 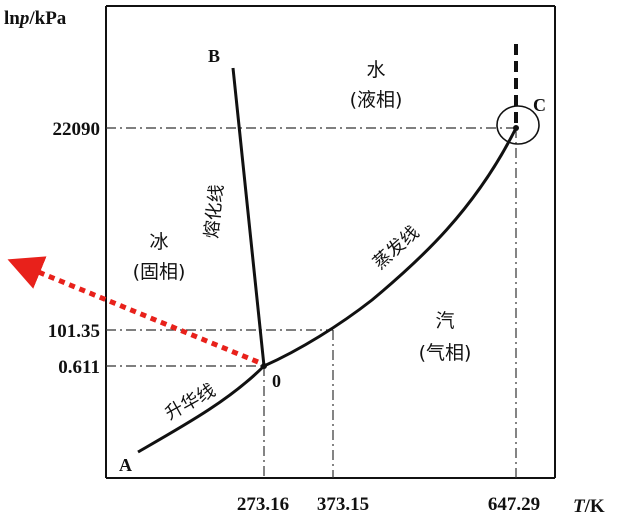 What do you see at coordinates (444, 321) in the screenshot?
I see `region-vapor-label: 汽` at bounding box center [444, 321].